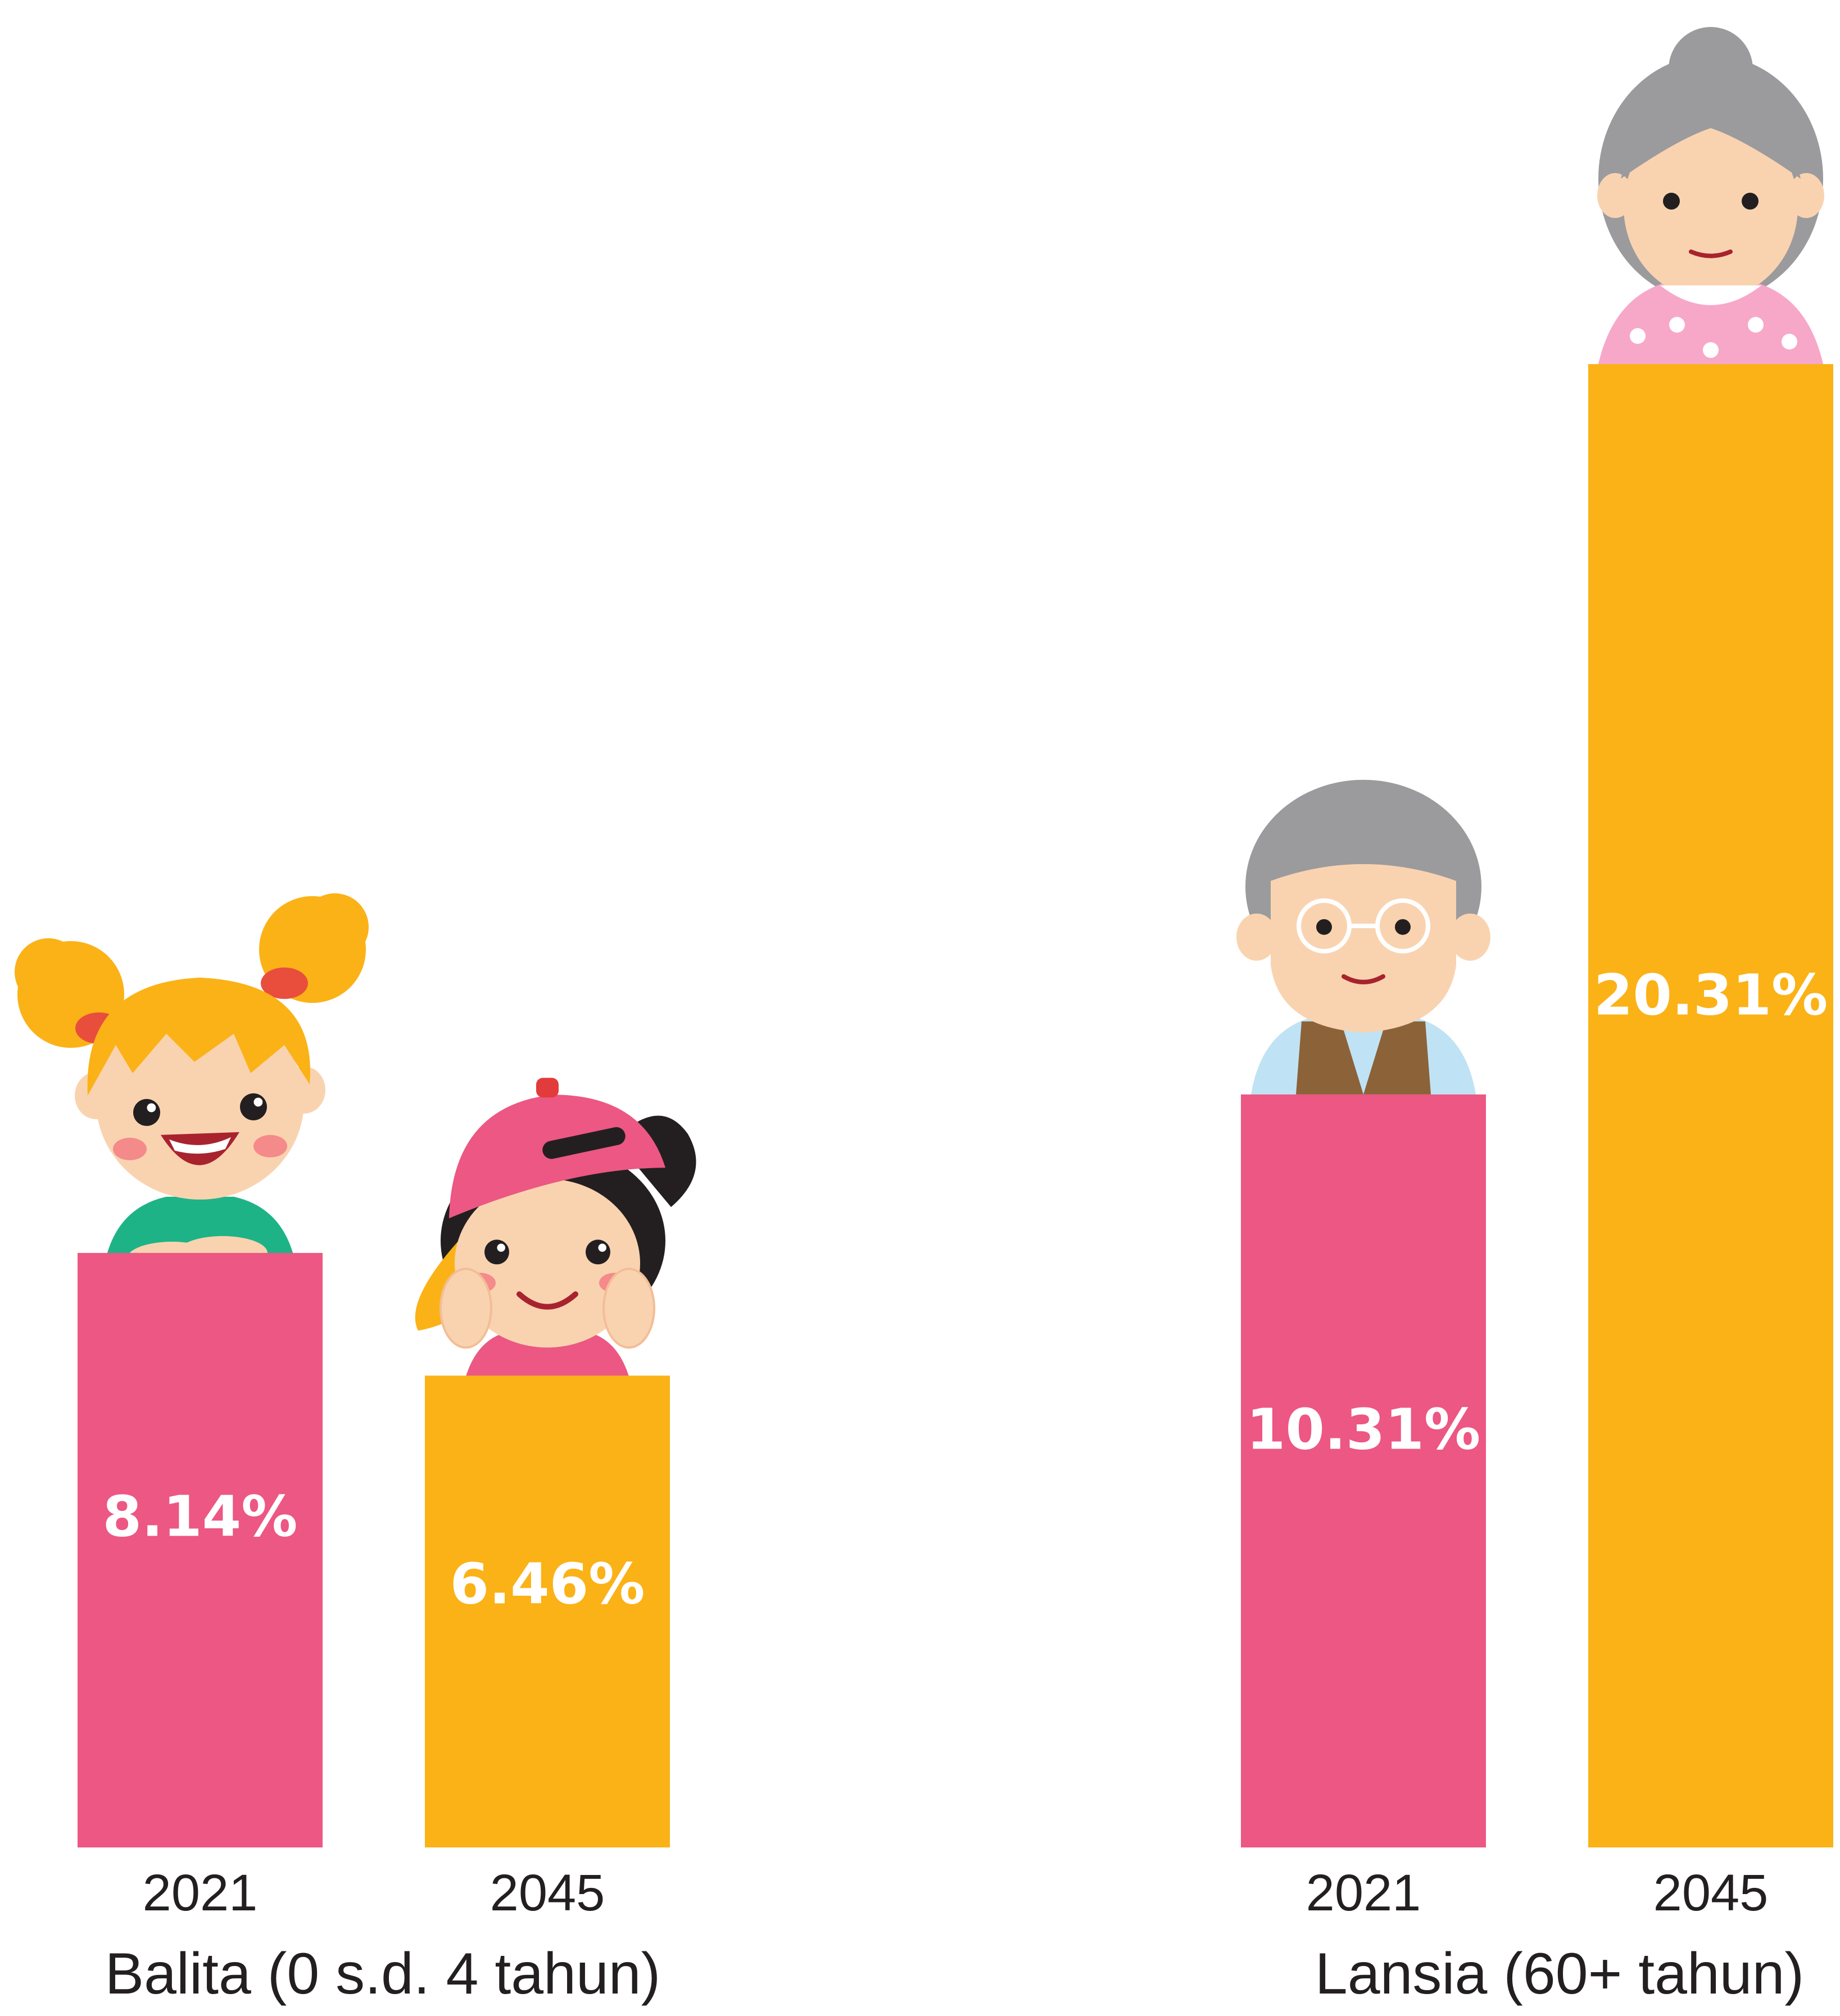 The height and width of the screenshot is (2016, 1840). What do you see at coordinates (1711, 322) in the screenshot?
I see `dress` at bounding box center [1711, 322].